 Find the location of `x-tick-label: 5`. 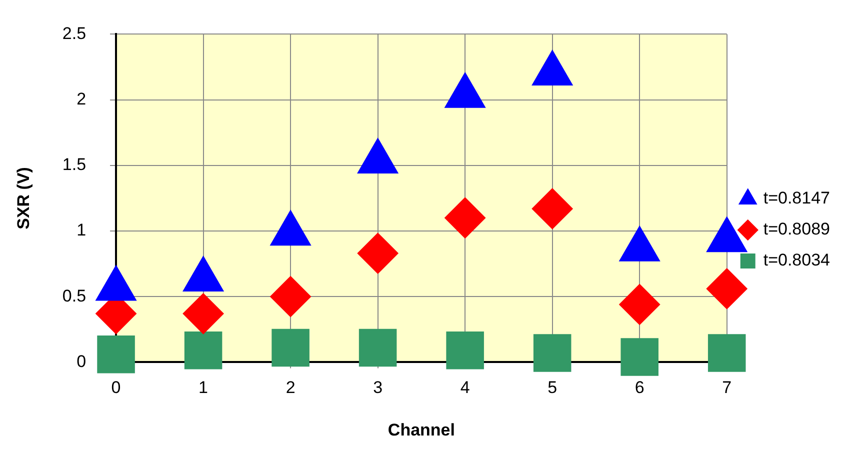

x-tick-label: 5 is located at coordinates (553, 388).